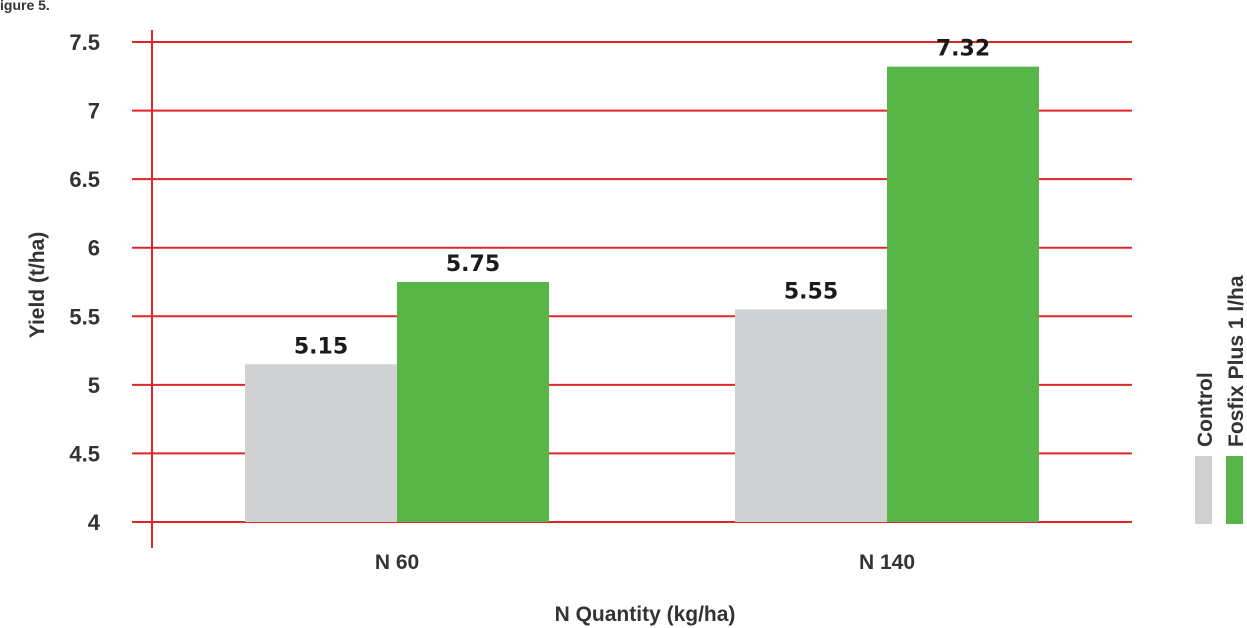 This screenshot has height=628, width=1247. I want to click on y-tick-label: 6.5, so click(84, 179).